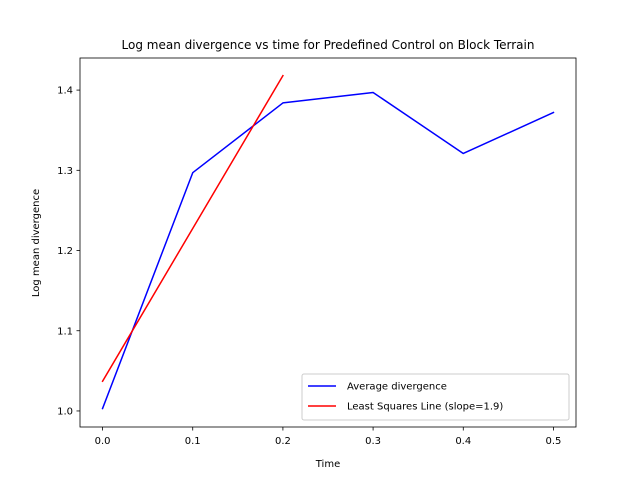 The width and height of the screenshot is (640, 480). I want to click on x-tick-label: 0.3, so click(373, 441).